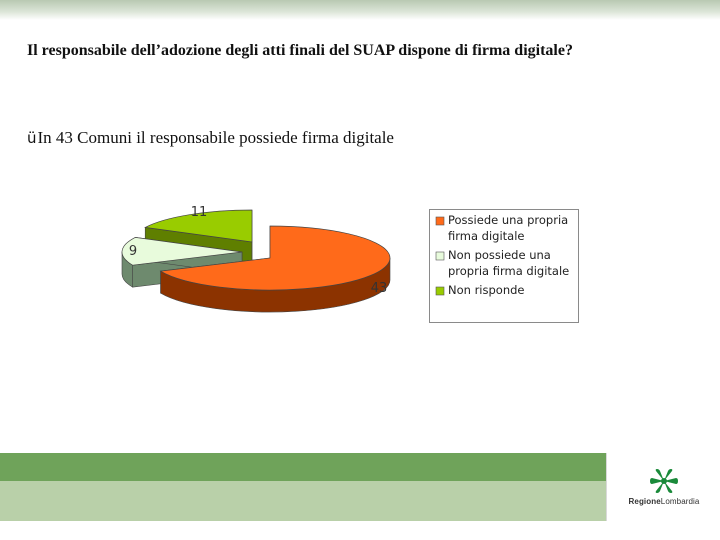 Image resolution: width=720 pixels, height=540 pixels. I want to click on check-bullet-icon: ü, so click(32, 138).